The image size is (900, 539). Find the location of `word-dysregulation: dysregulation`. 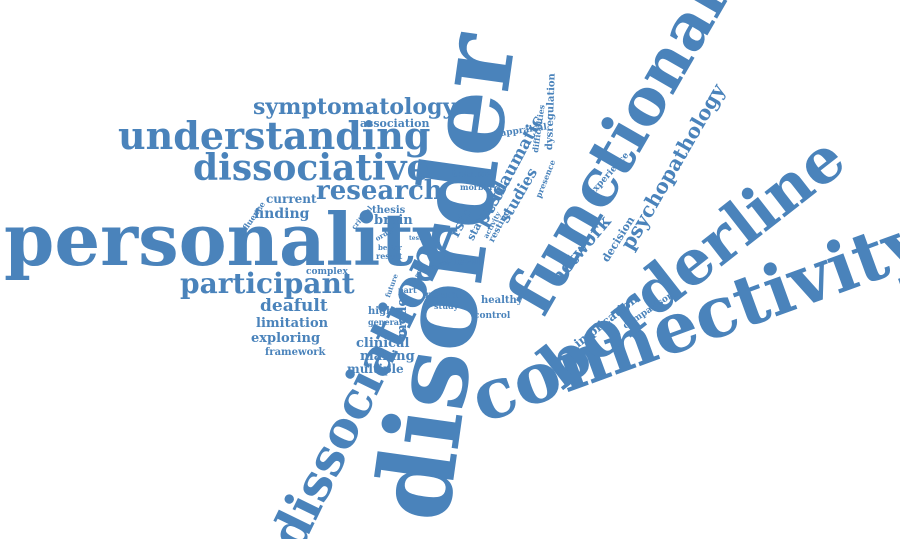

word-dysregulation: dysregulation is located at coordinates (551, 112).